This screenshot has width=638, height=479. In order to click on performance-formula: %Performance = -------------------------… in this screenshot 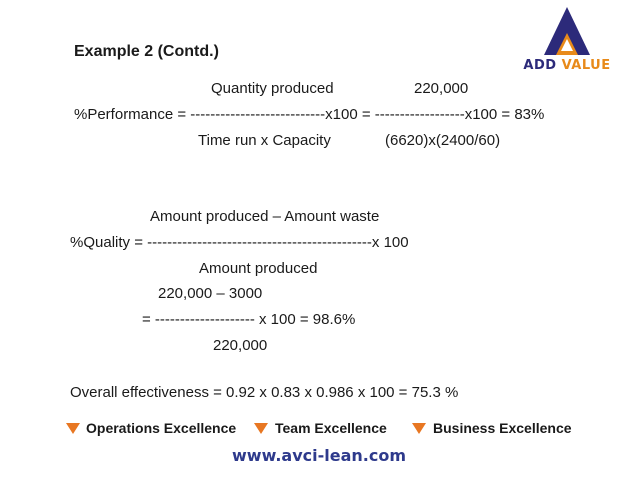, I will do `click(309, 114)`.